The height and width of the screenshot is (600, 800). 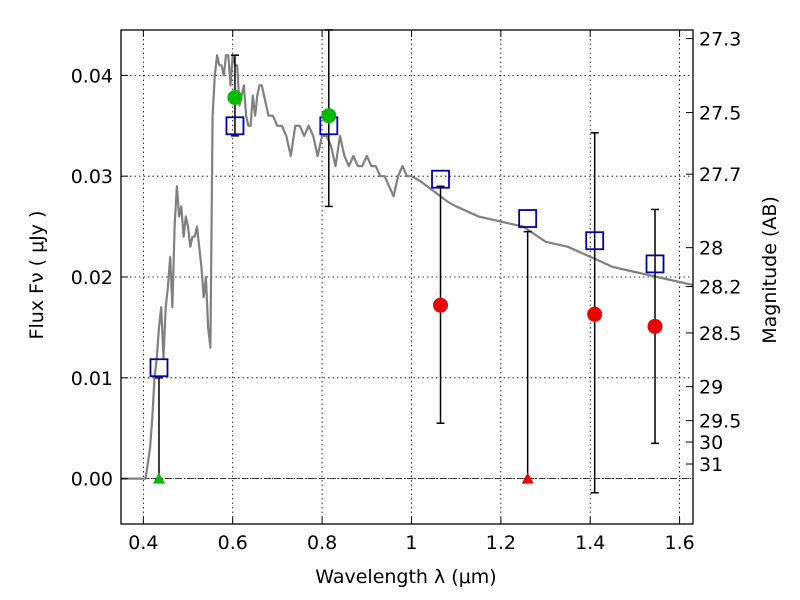 What do you see at coordinates (711, 465) in the screenshot?
I see `magnitude-tick-label: 31` at bounding box center [711, 465].